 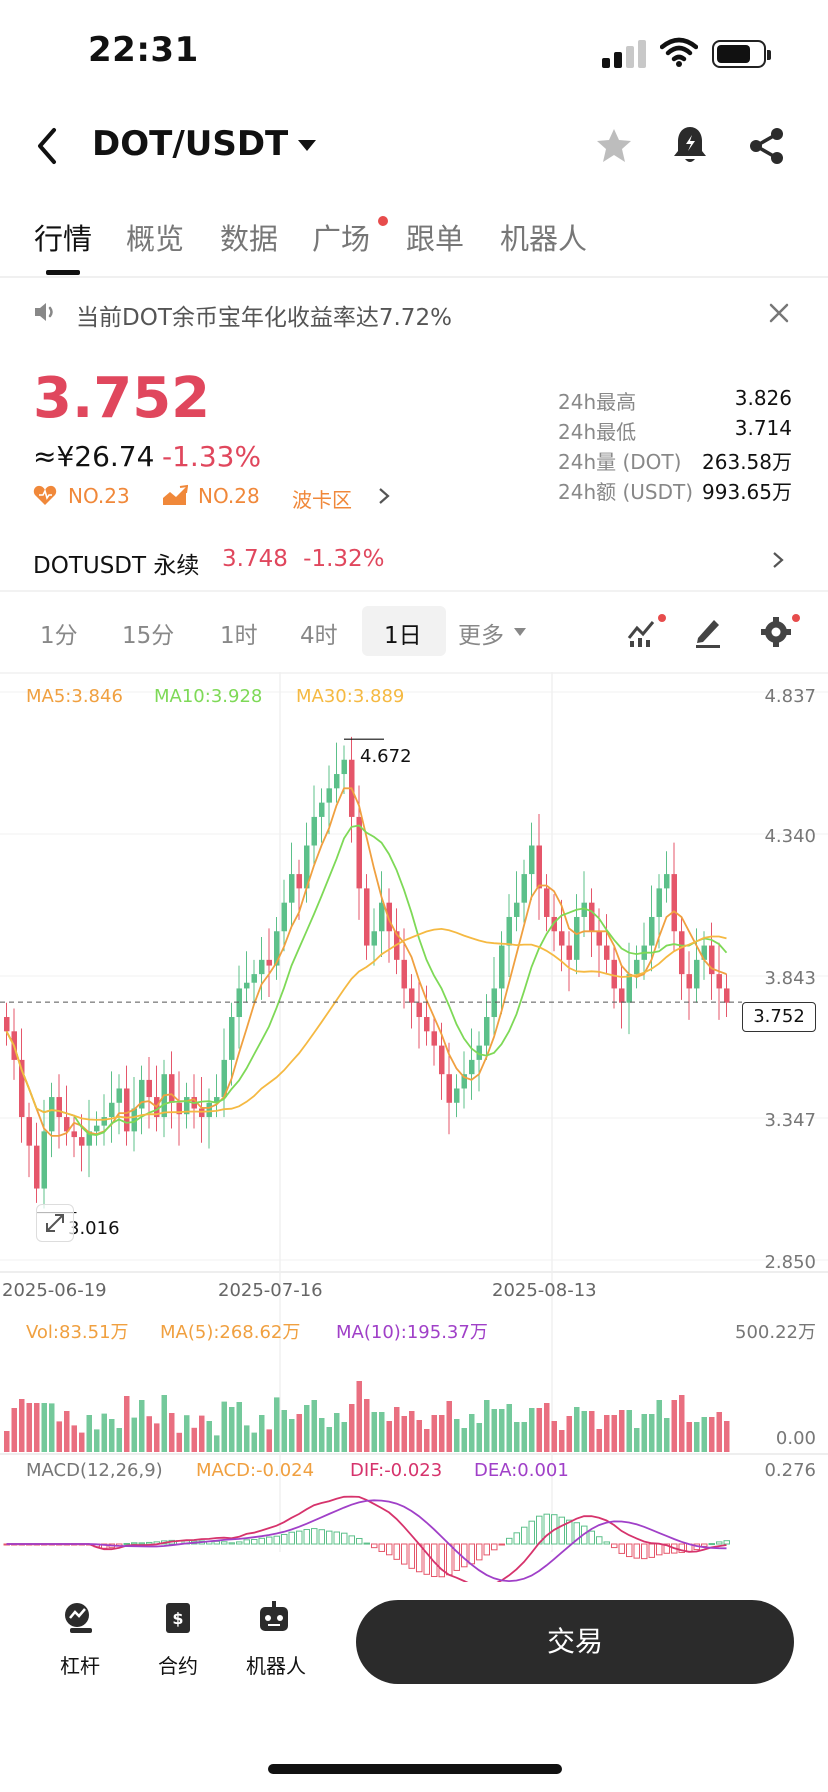 I want to click on nav-bots: 机器人, so click(x=276, y=1666).